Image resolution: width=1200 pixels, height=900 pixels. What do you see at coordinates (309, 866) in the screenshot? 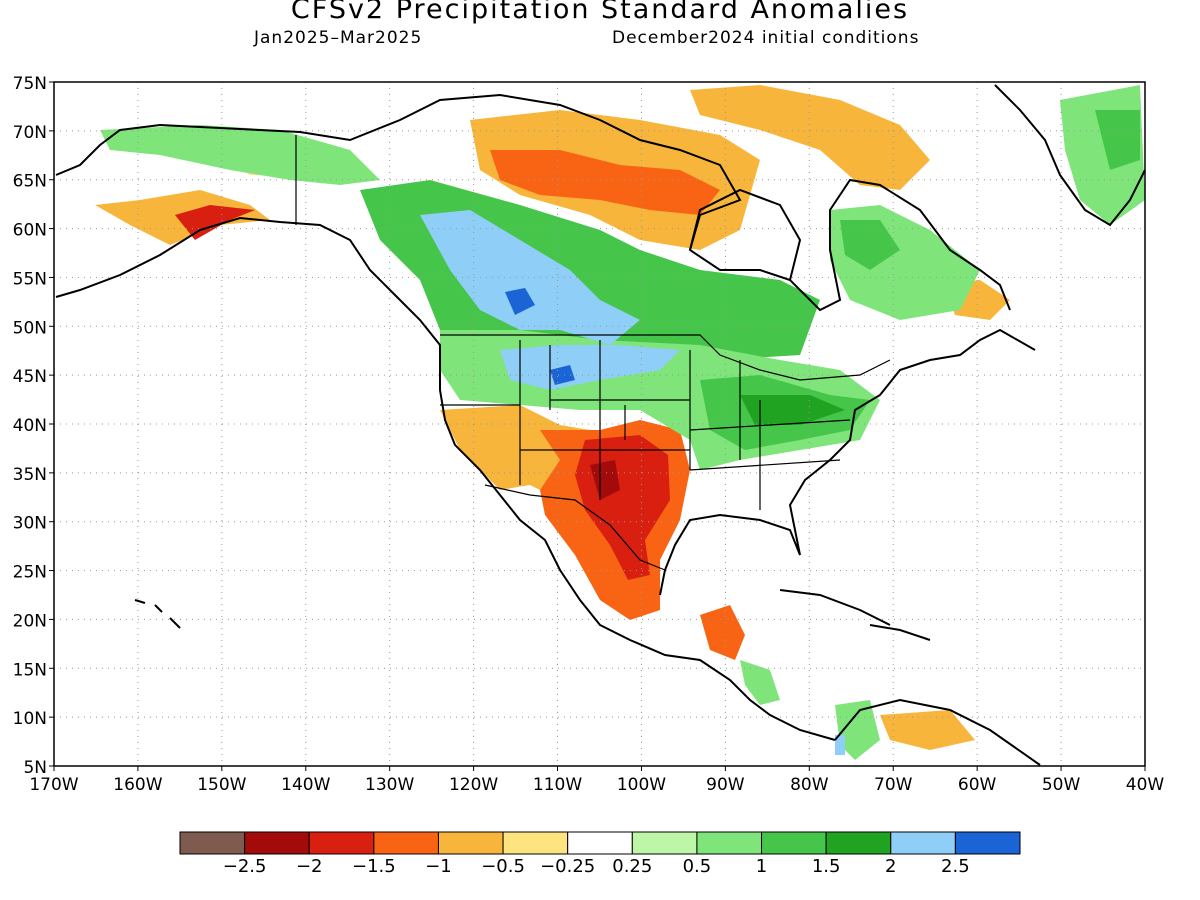
I see `colorbar-label: −2` at bounding box center [309, 866].